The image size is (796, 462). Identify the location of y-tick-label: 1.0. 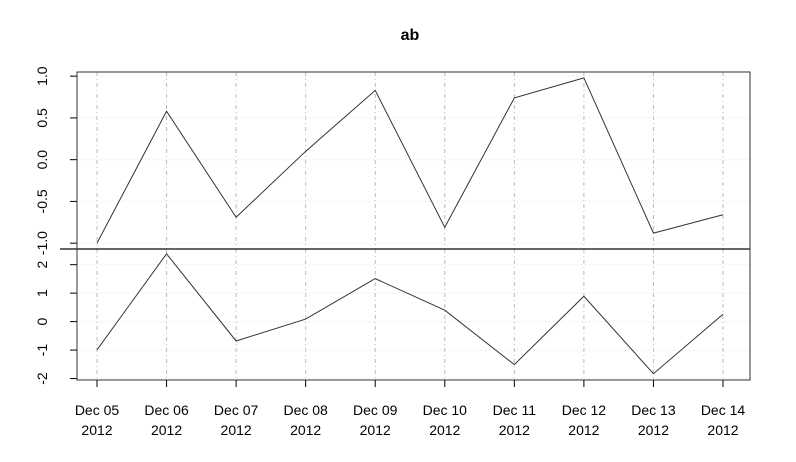
(42, 76).